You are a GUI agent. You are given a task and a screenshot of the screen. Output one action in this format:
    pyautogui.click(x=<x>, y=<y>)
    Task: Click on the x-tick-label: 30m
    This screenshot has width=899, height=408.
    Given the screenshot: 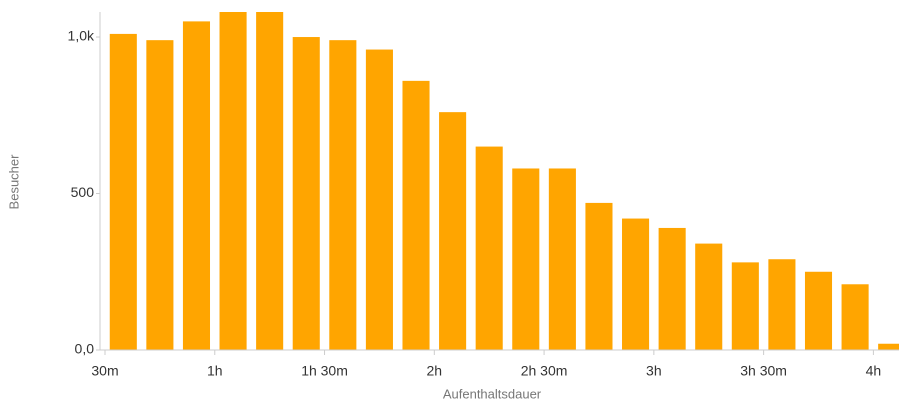 What is the action you would take?
    pyautogui.click(x=104, y=371)
    